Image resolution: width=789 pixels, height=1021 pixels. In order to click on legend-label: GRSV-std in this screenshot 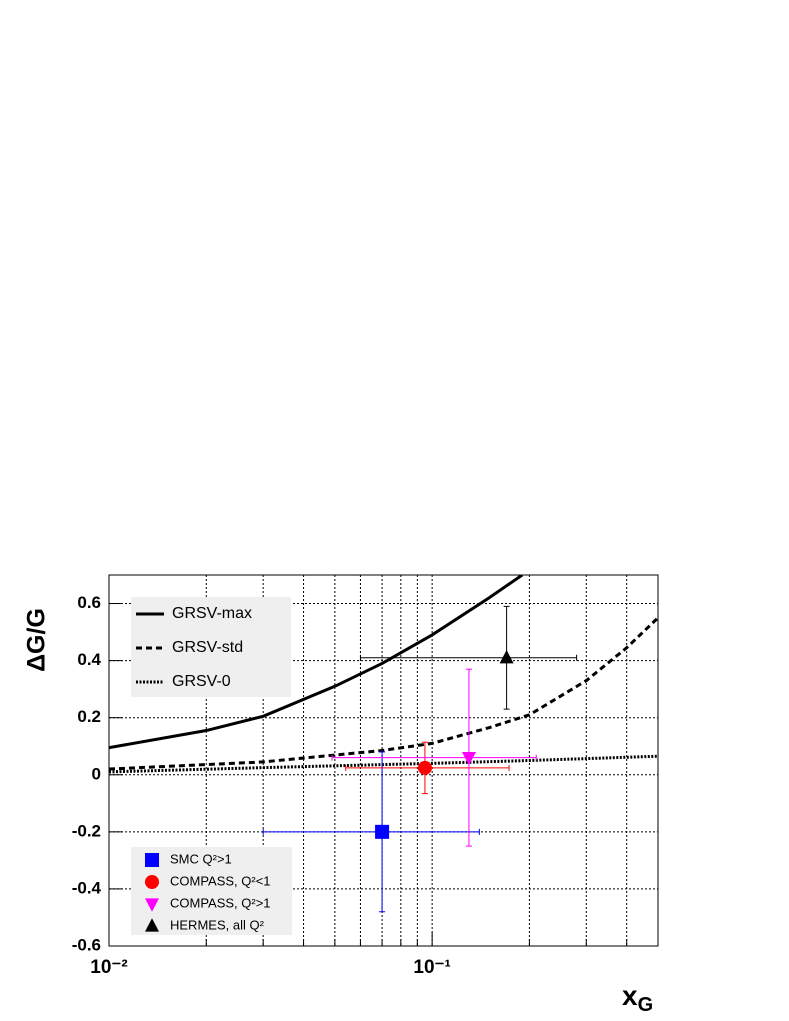, I will do `click(207, 647)`.